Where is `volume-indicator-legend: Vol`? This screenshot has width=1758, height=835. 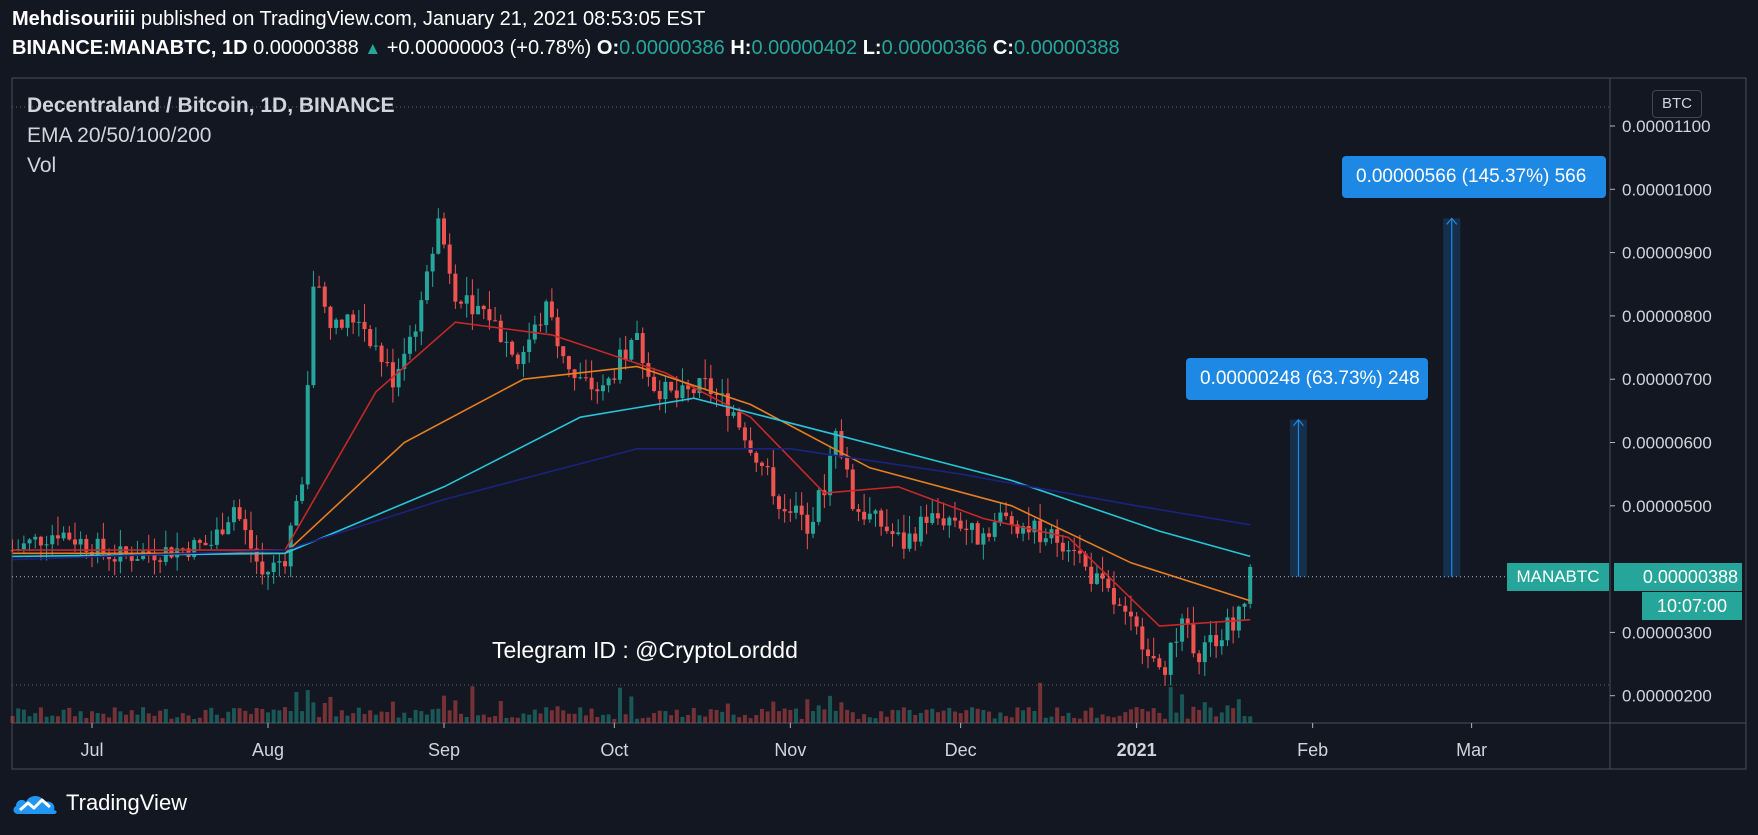 volume-indicator-legend: Vol is located at coordinates (42, 165).